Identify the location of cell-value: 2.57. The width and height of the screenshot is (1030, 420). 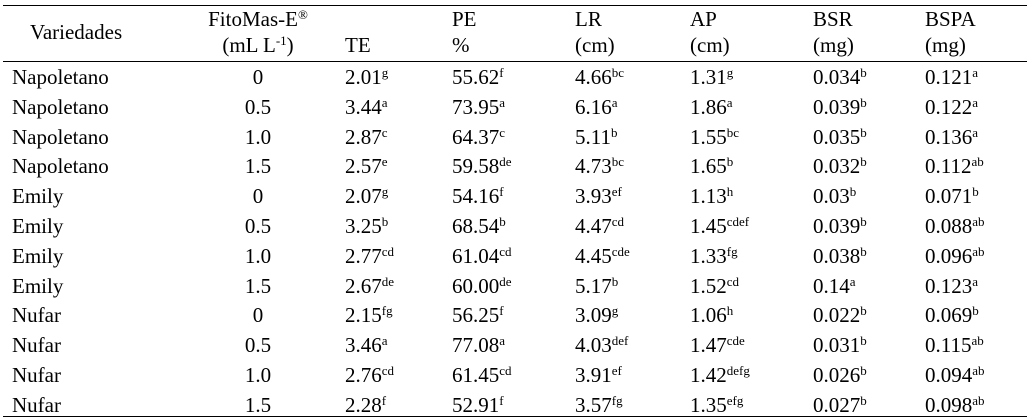
(363, 166).